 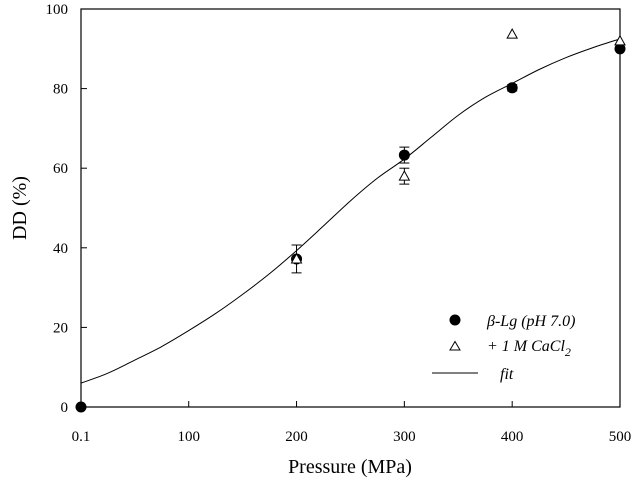 What do you see at coordinates (350, 467) in the screenshot?
I see `x-axis-title: Pressure (MPa)` at bounding box center [350, 467].